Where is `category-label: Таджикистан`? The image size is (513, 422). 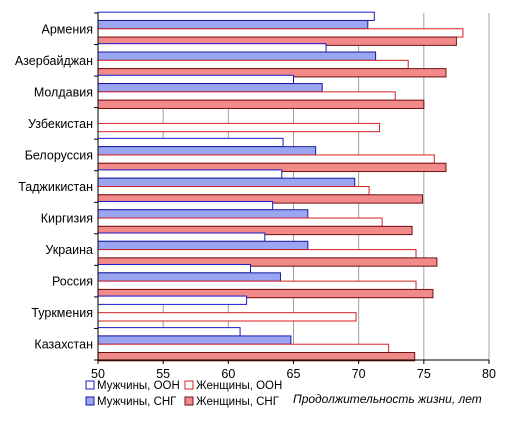
category-label: Таджикистан is located at coordinates (55, 187).